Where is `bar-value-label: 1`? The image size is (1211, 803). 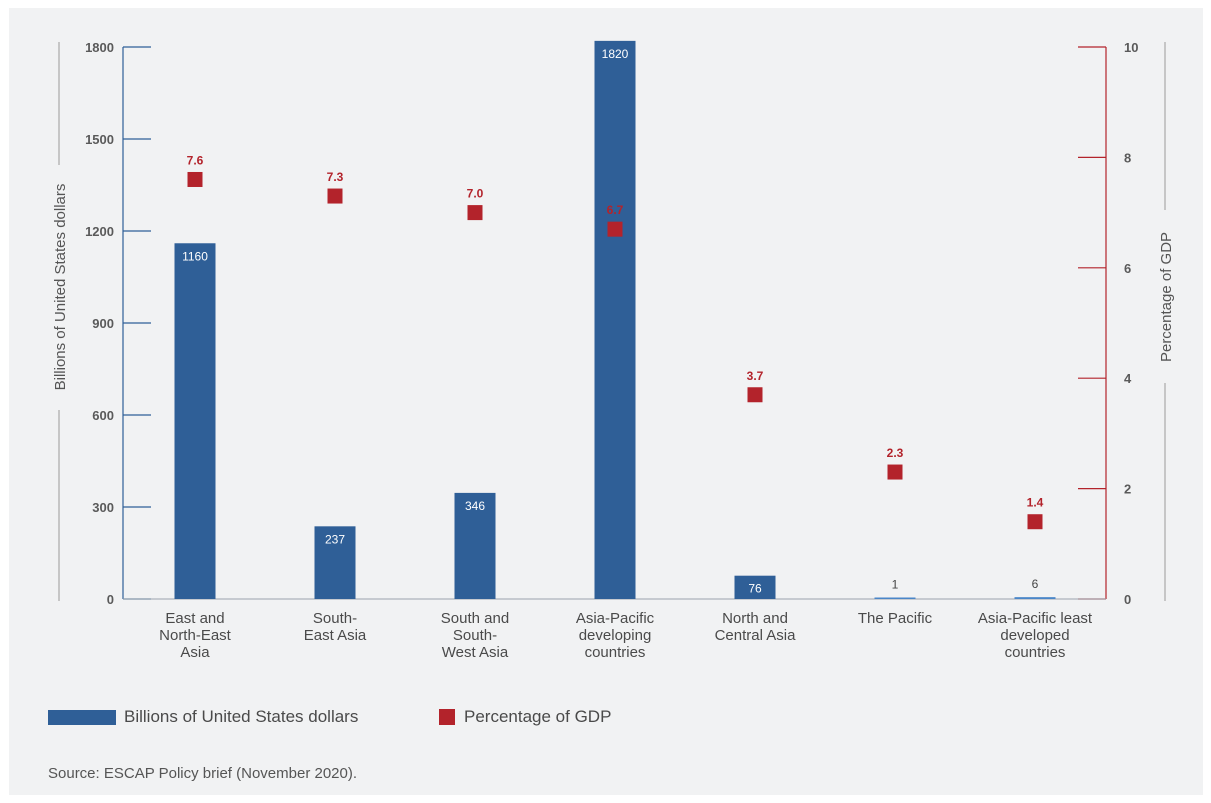
bar-value-label: 1 is located at coordinates (895, 585).